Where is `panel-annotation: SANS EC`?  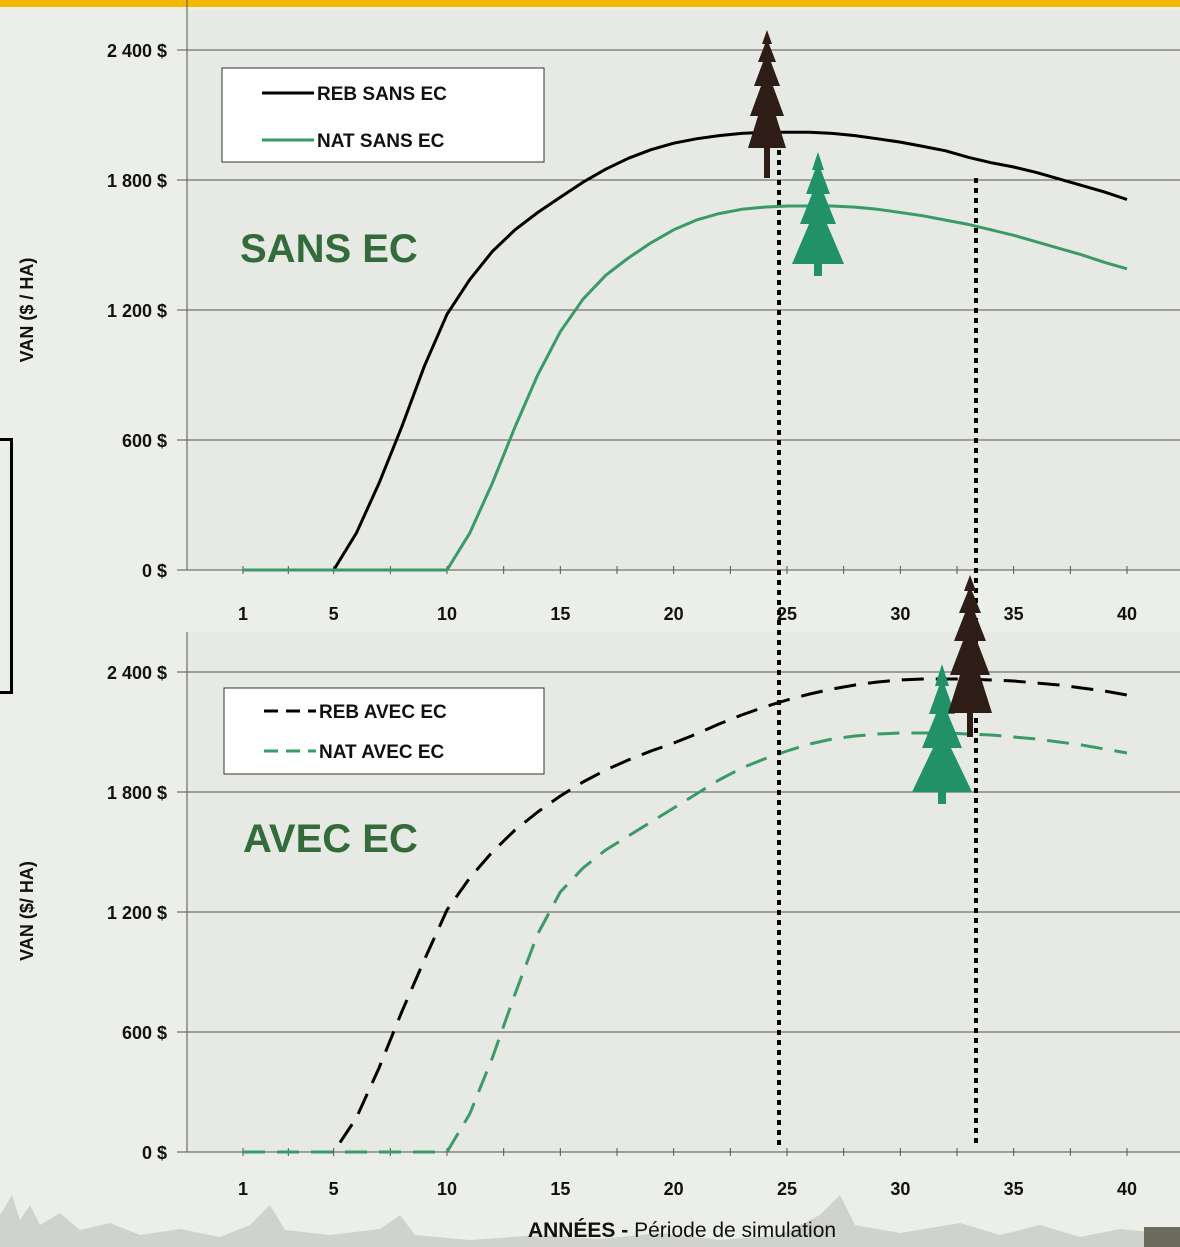
panel-annotation: SANS EC is located at coordinates (329, 249).